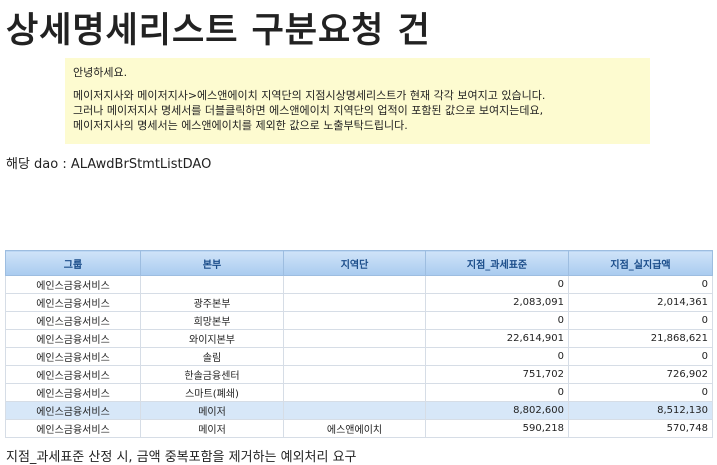 This screenshot has height=465, width=717. I want to click on notice-line: 안녕하세요., so click(100, 72).